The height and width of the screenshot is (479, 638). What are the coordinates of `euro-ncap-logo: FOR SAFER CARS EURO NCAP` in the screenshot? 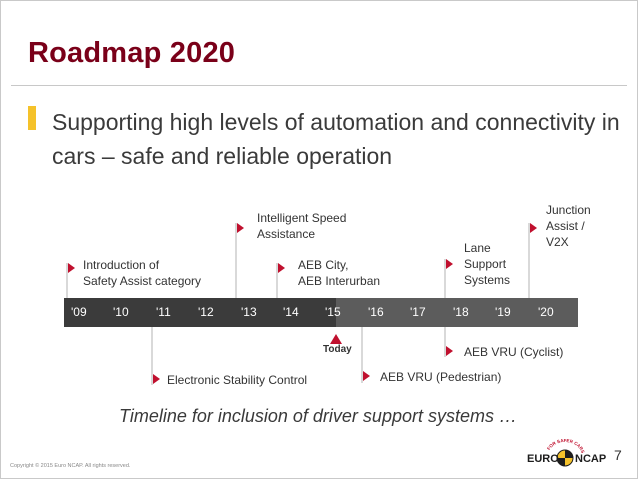 It's located at (565, 453).